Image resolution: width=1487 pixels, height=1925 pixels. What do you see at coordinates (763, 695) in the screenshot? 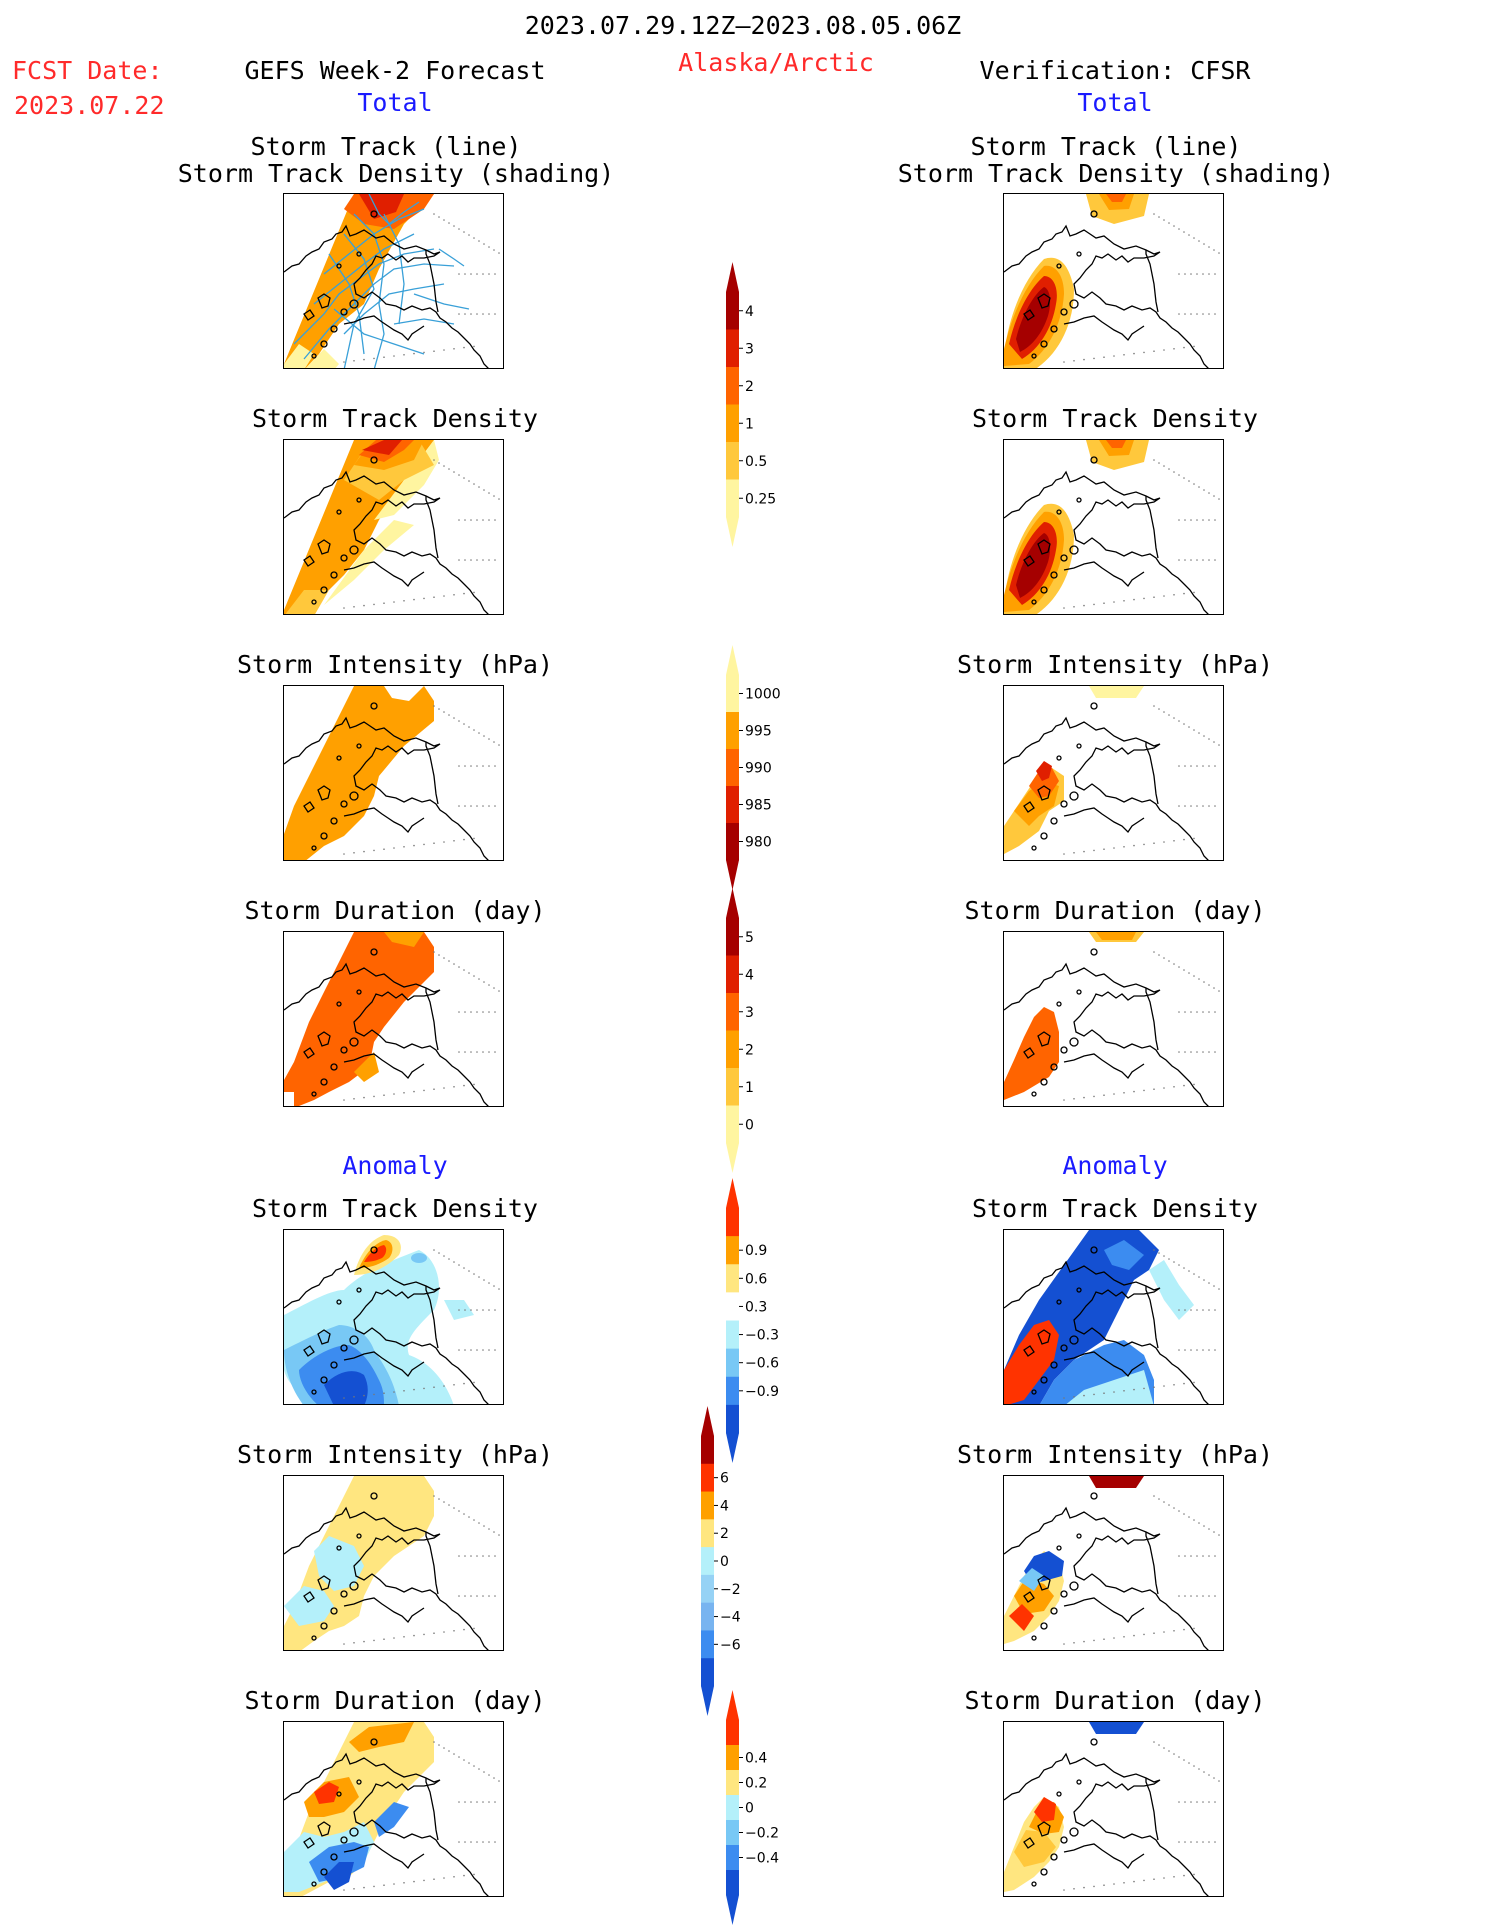
I see `cbar-label: 1000` at bounding box center [763, 695].